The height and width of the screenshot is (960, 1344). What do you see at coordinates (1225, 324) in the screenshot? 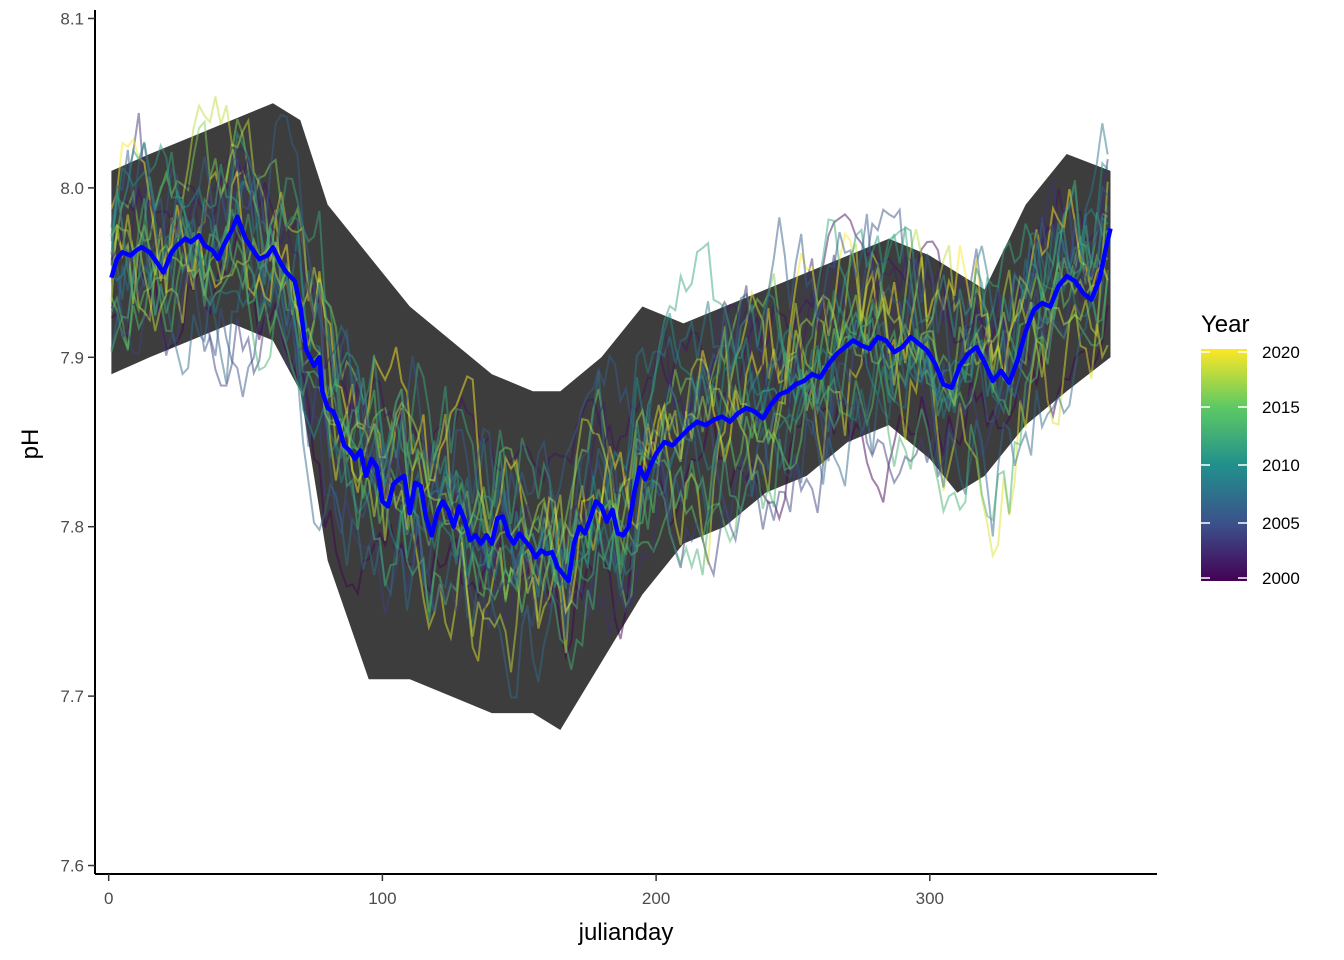
I see `legend-title: Year` at bounding box center [1225, 324].